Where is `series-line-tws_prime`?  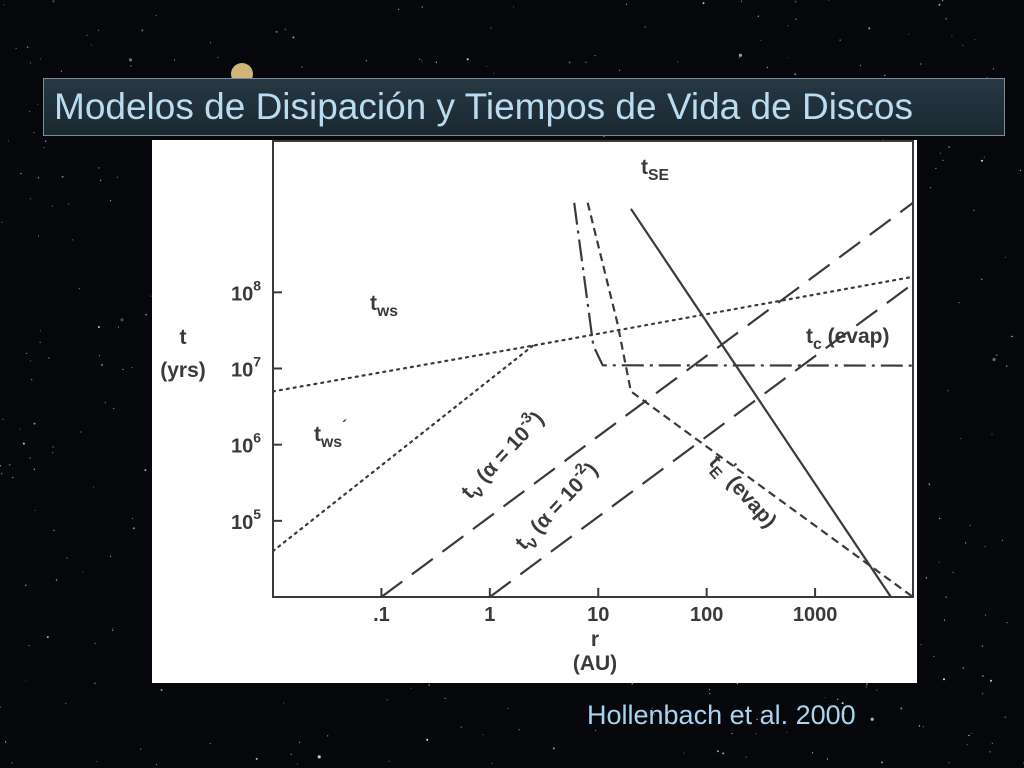 series-line-tws_prime is located at coordinates (404, 448).